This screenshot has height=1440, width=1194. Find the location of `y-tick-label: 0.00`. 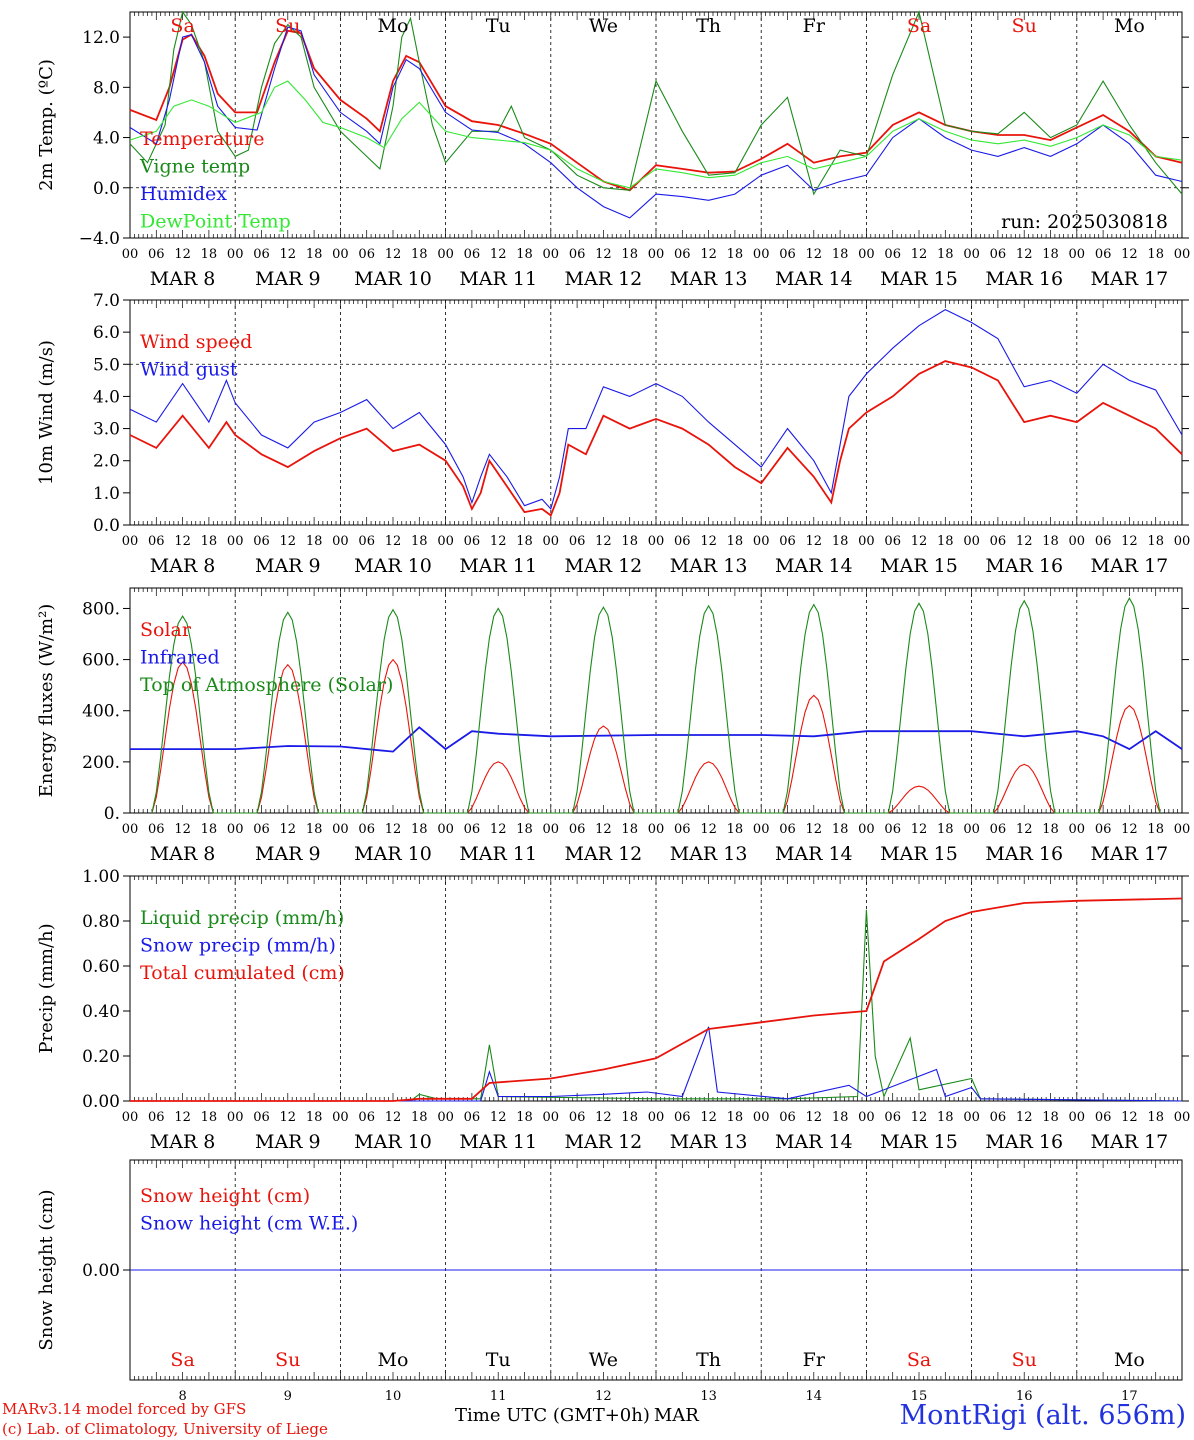

y-tick-label: 0.00 is located at coordinates (101, 1271).